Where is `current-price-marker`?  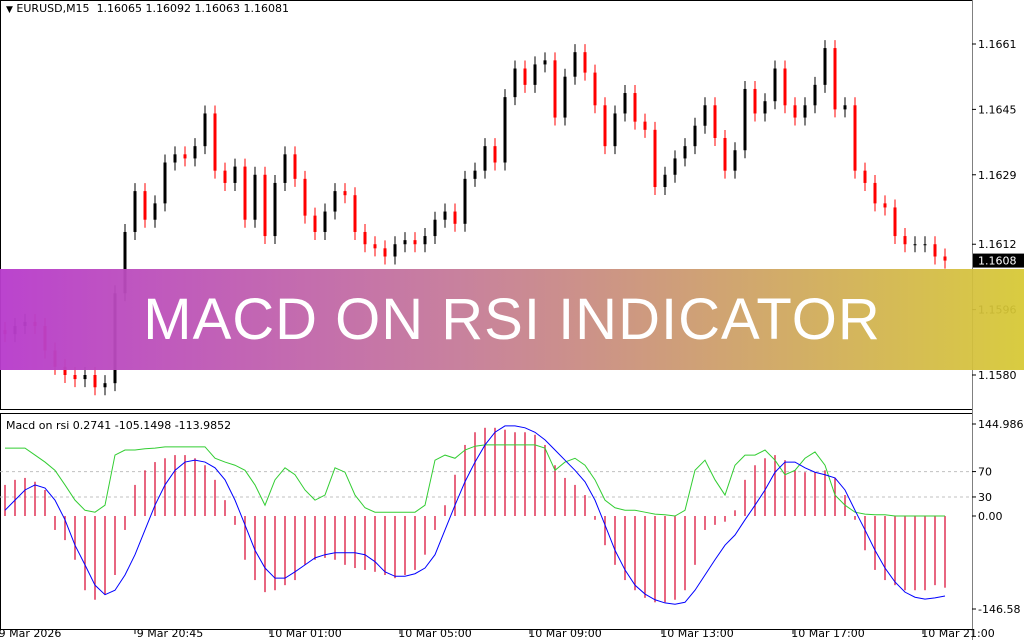
current-price-marker is located at coordinates (998, 260).